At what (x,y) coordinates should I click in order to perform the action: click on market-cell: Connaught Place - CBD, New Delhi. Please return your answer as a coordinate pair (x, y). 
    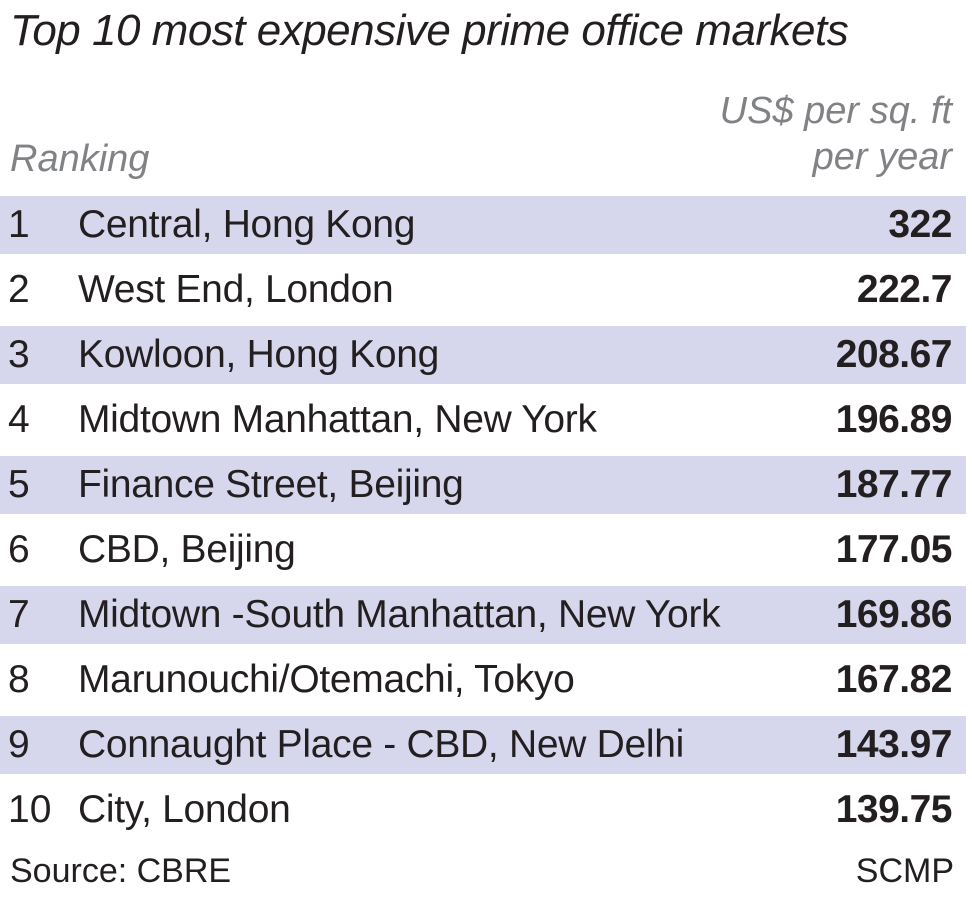
    Looking at the image, I should click on (381, 744).